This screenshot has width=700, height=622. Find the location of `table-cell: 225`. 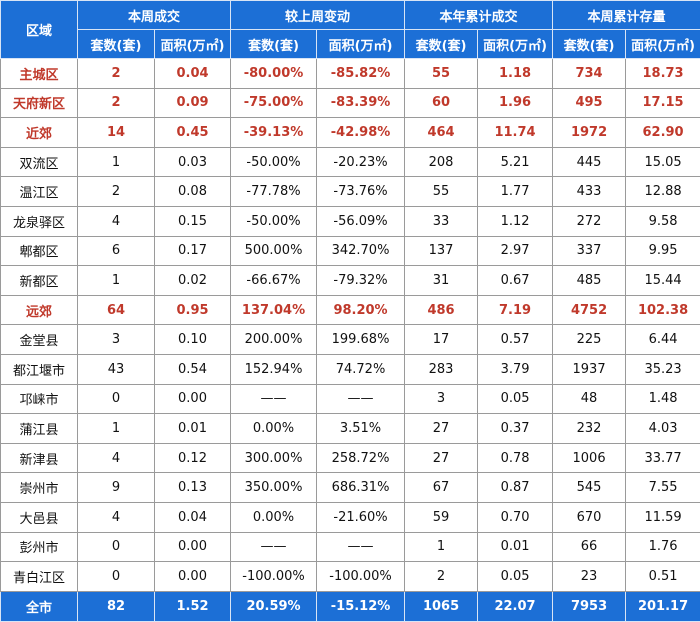

table-cell: 225 is located at coordinates (589, 340).